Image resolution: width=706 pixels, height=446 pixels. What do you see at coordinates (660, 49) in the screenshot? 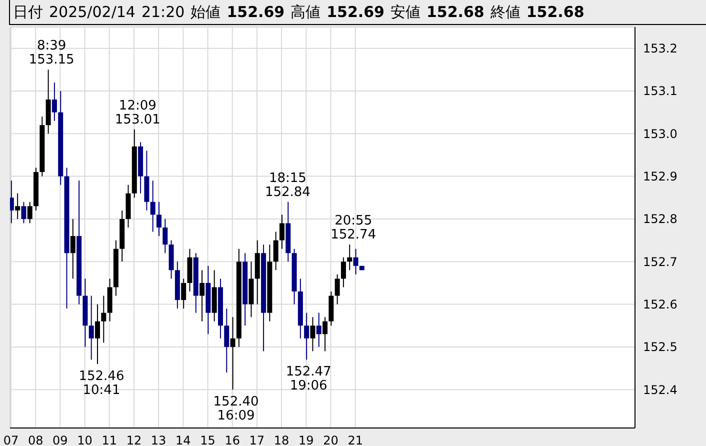
I see `y-tick-label: 153.2` at bounding box center [660, 49].